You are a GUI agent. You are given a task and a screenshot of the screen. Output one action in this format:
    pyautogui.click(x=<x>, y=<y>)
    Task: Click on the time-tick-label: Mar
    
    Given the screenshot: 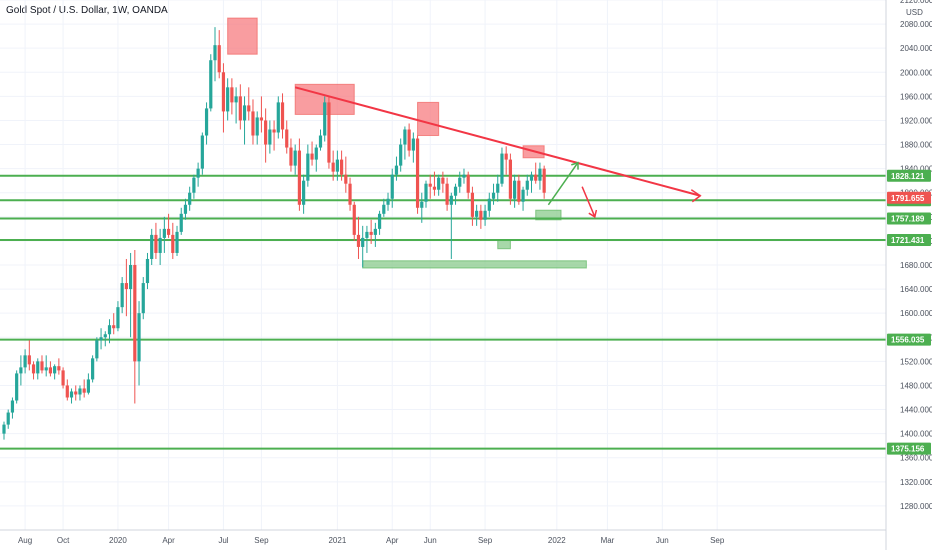 What is the action you would take?
    pyautogui.click(x=608, y=540)
    